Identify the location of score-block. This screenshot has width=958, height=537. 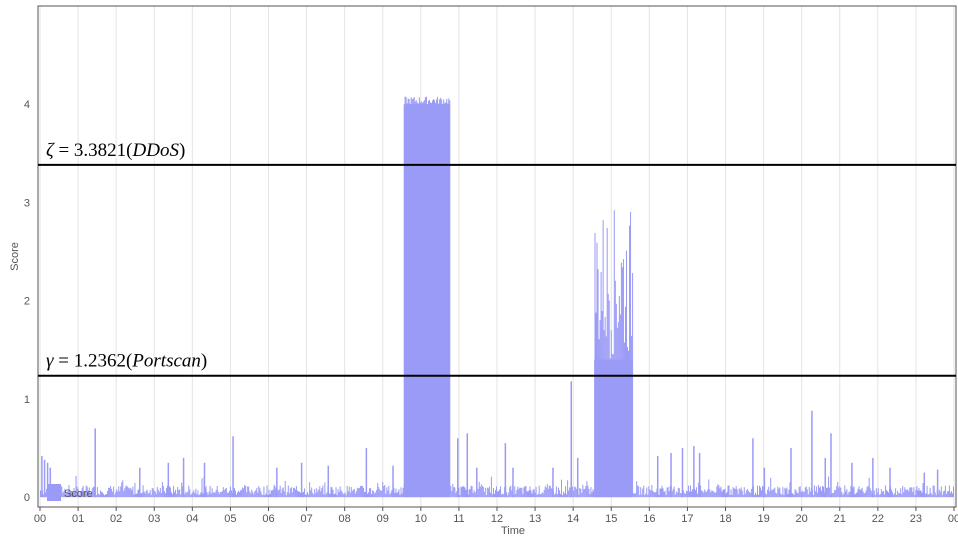
(426, 301).